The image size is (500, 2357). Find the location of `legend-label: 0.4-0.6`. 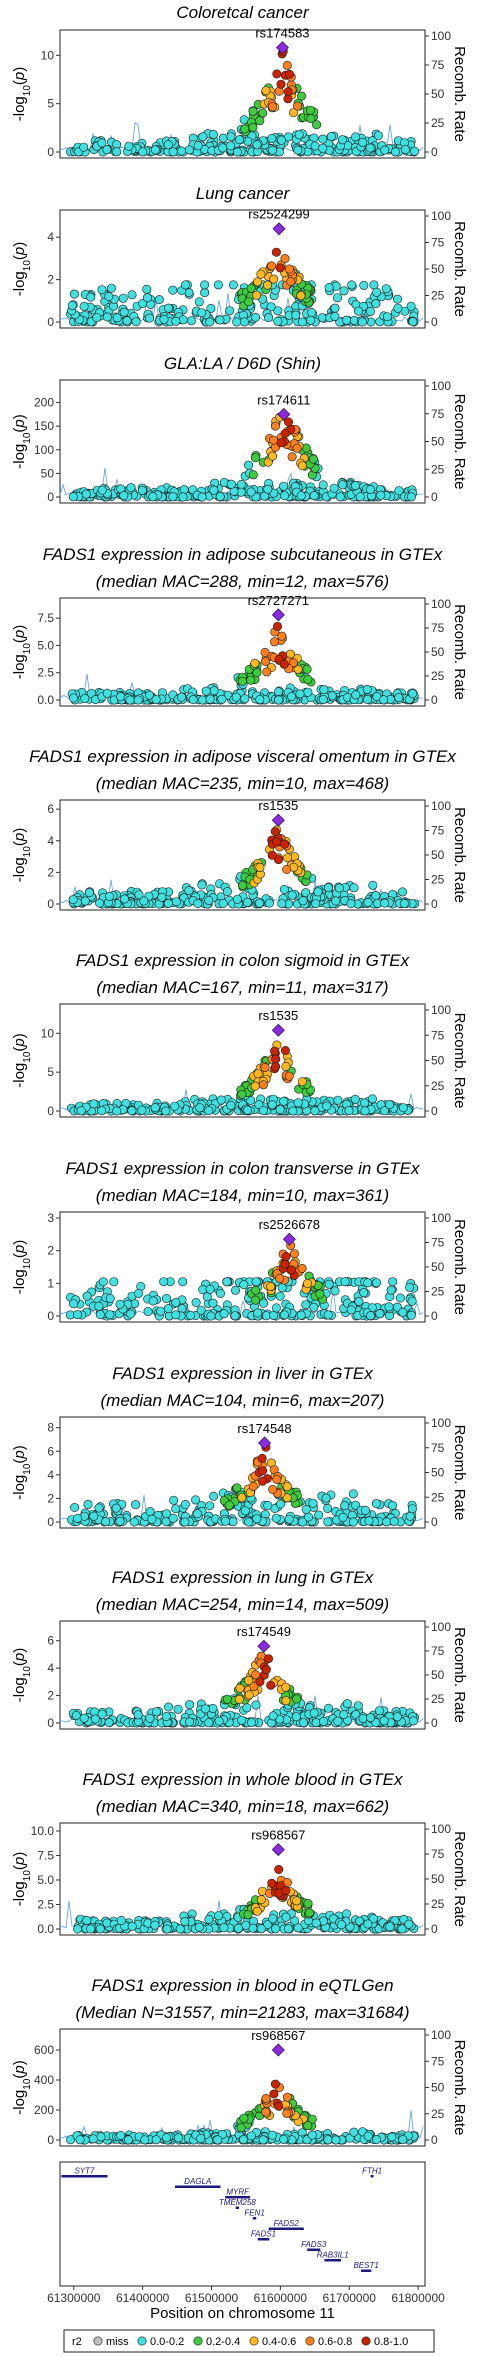

legend-label: 0.4-0.6 is located at coordinates (279, 2342).